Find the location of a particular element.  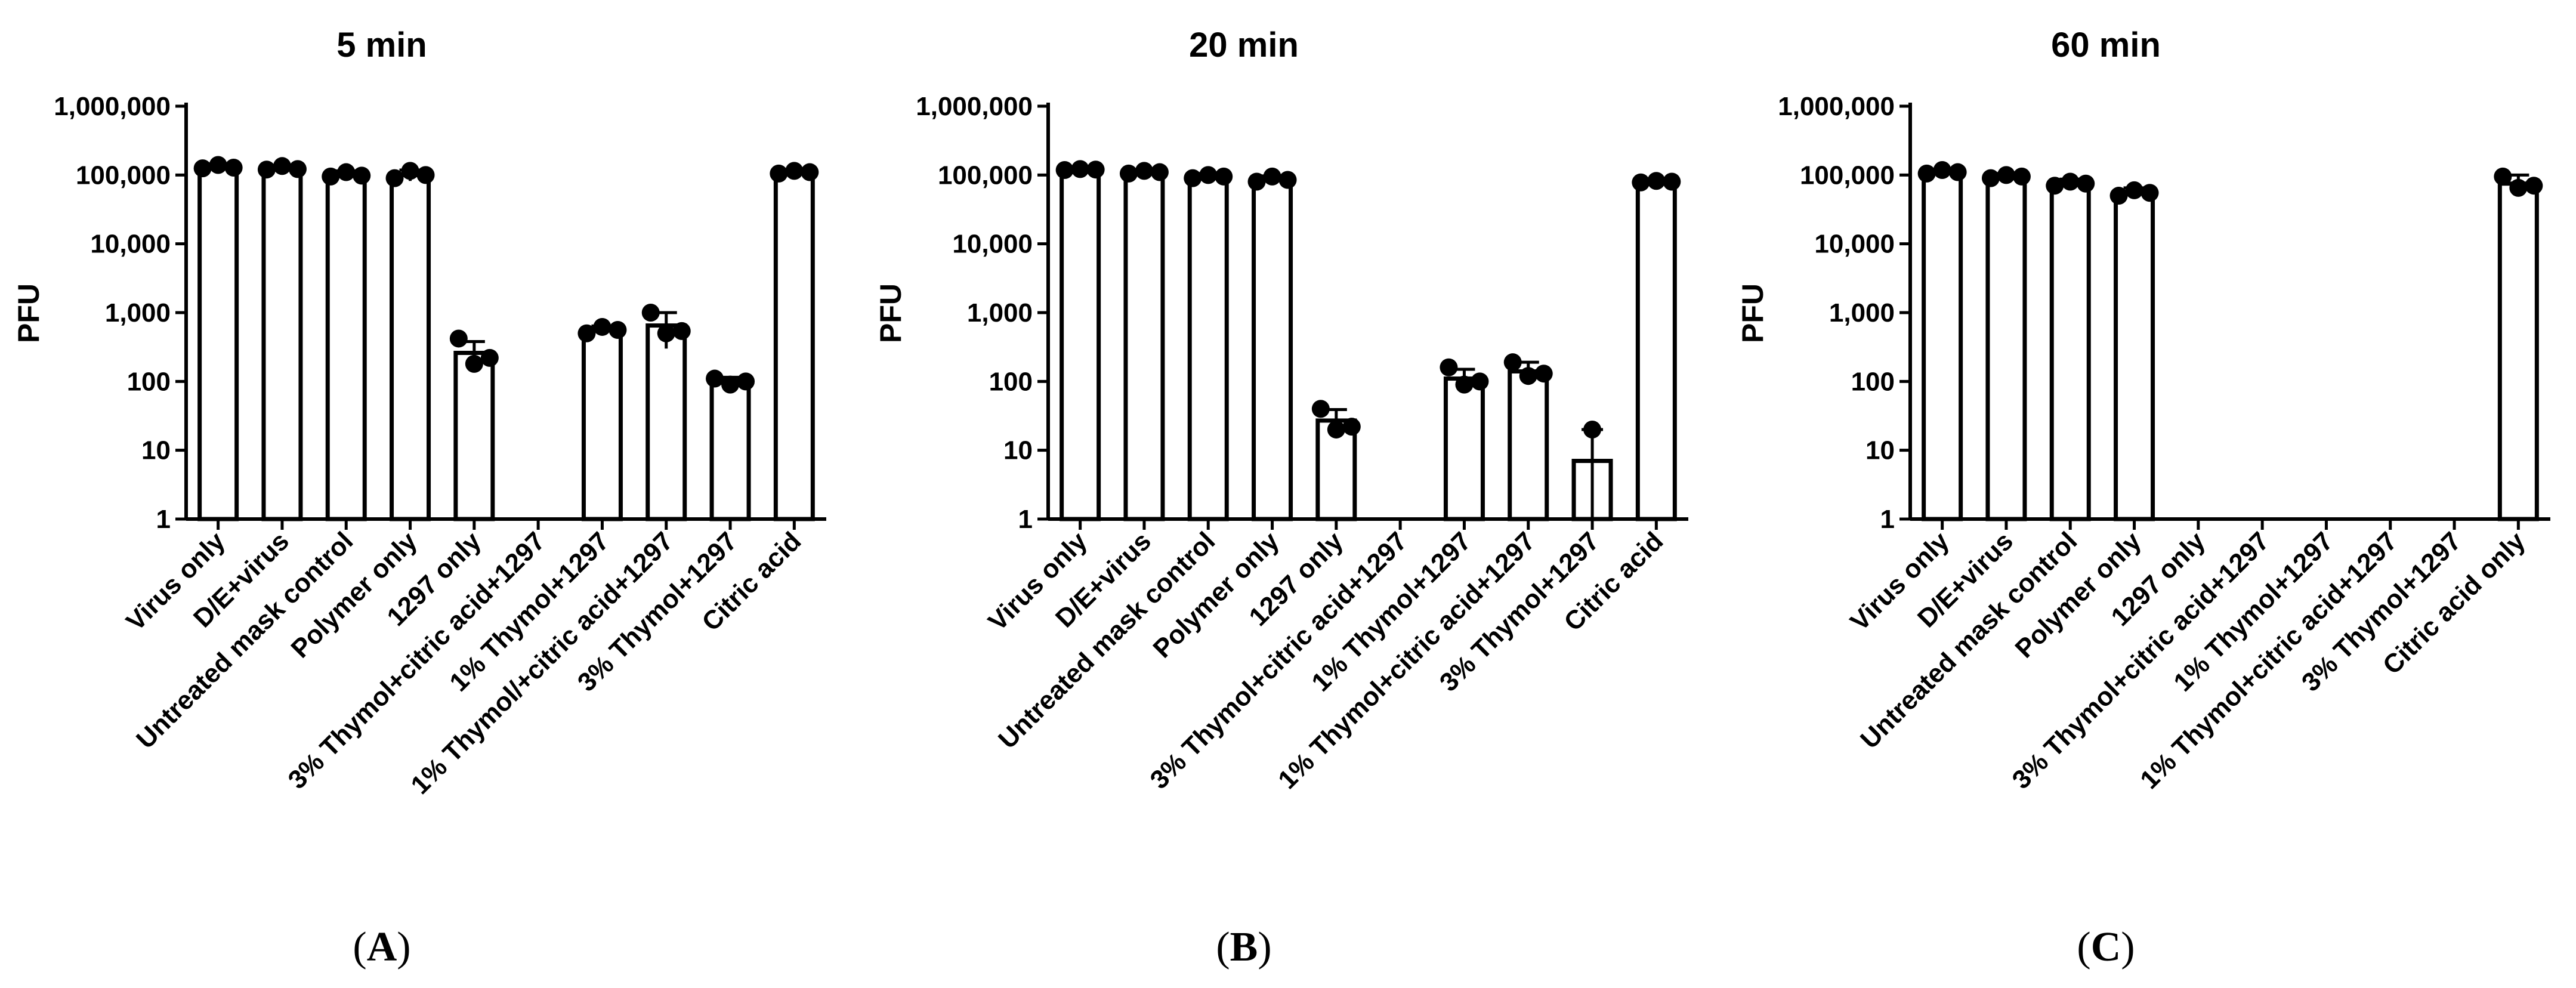

panel-label: (C) is located at coordinates (2106, 947).